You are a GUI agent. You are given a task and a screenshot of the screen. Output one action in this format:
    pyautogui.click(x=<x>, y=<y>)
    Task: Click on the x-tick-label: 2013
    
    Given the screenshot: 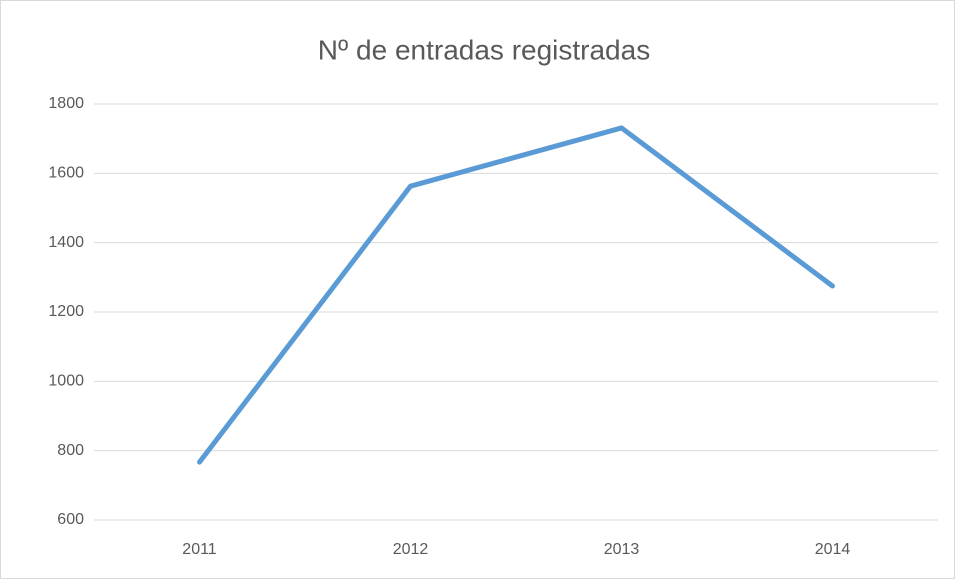 What is the action you would take?
    pyautogui.click(x=622, y=549)
    